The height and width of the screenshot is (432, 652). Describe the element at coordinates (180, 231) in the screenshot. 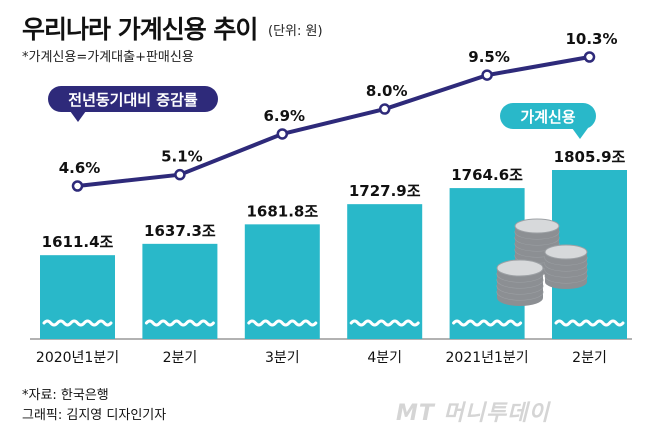

I see `bar-value-label: 1637.3조` at that location.